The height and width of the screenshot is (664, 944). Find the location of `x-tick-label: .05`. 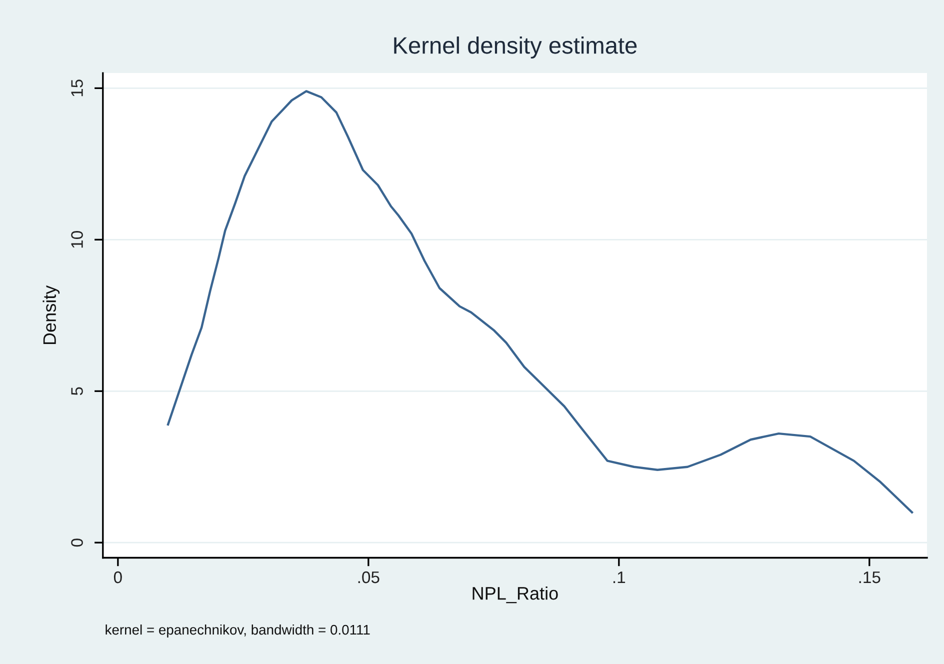

x-tick-label: .05 is located at coordinates (369, 577).